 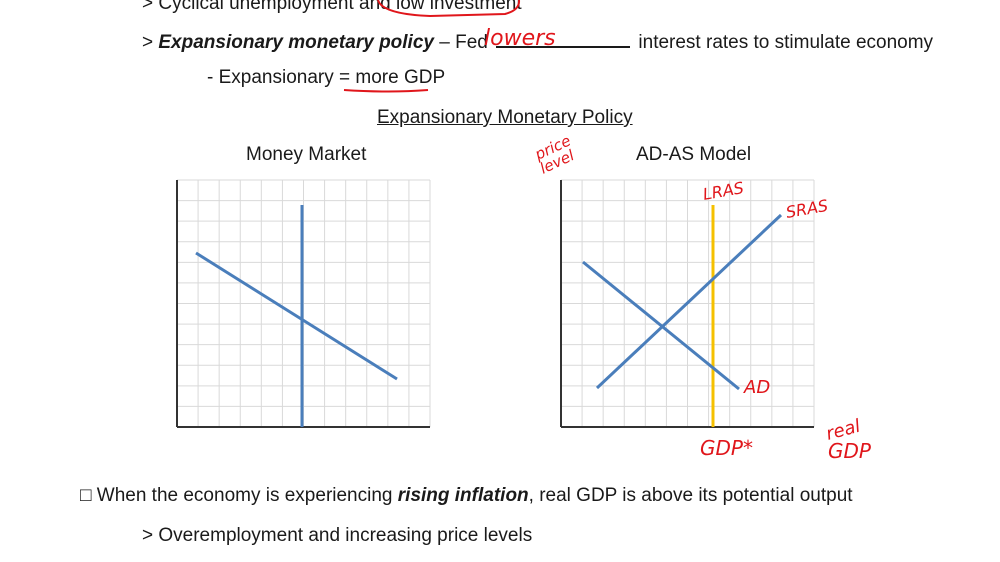 What do you see at coordinates (386, 91) in the screenshot?
I see `red-underline-more-gdp` at bounding box center [386, 91].